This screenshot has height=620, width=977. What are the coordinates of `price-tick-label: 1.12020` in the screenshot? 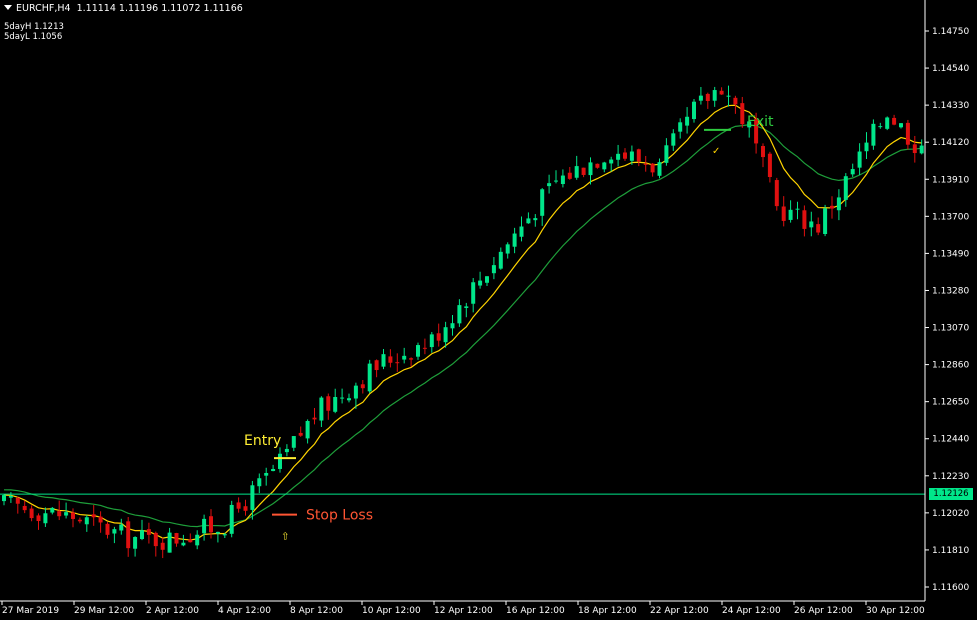 It's located at (950, 514).